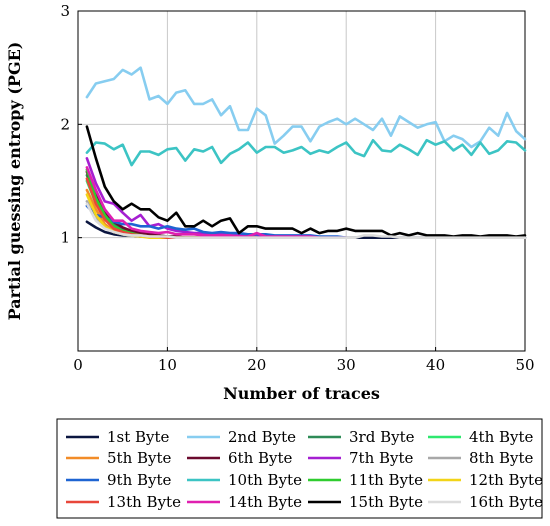 Image resolution: width=550 pixels, height=526 pixels. Describe the element at coordinates (78, 365) in the screenshot. I see `x-tick-label: 0` at that location.